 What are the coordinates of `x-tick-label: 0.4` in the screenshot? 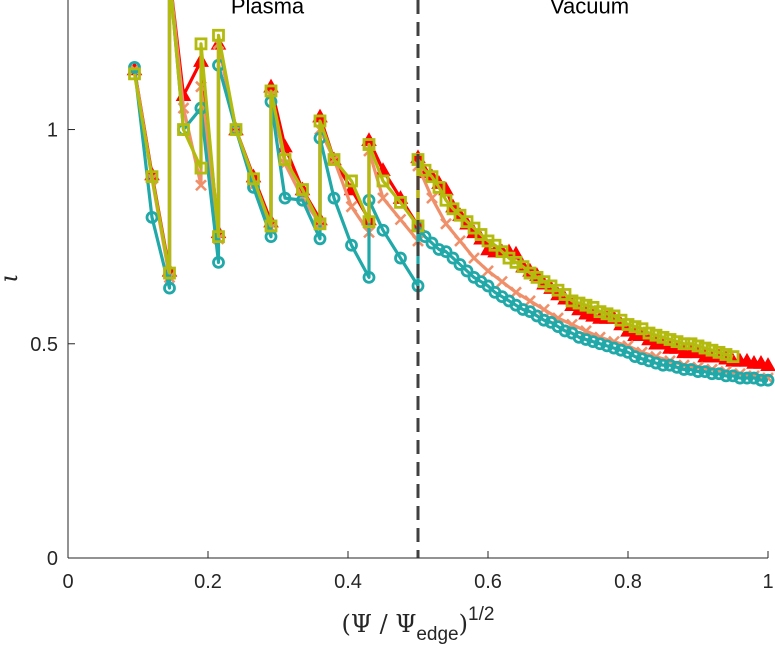 It's located at (348, 582).